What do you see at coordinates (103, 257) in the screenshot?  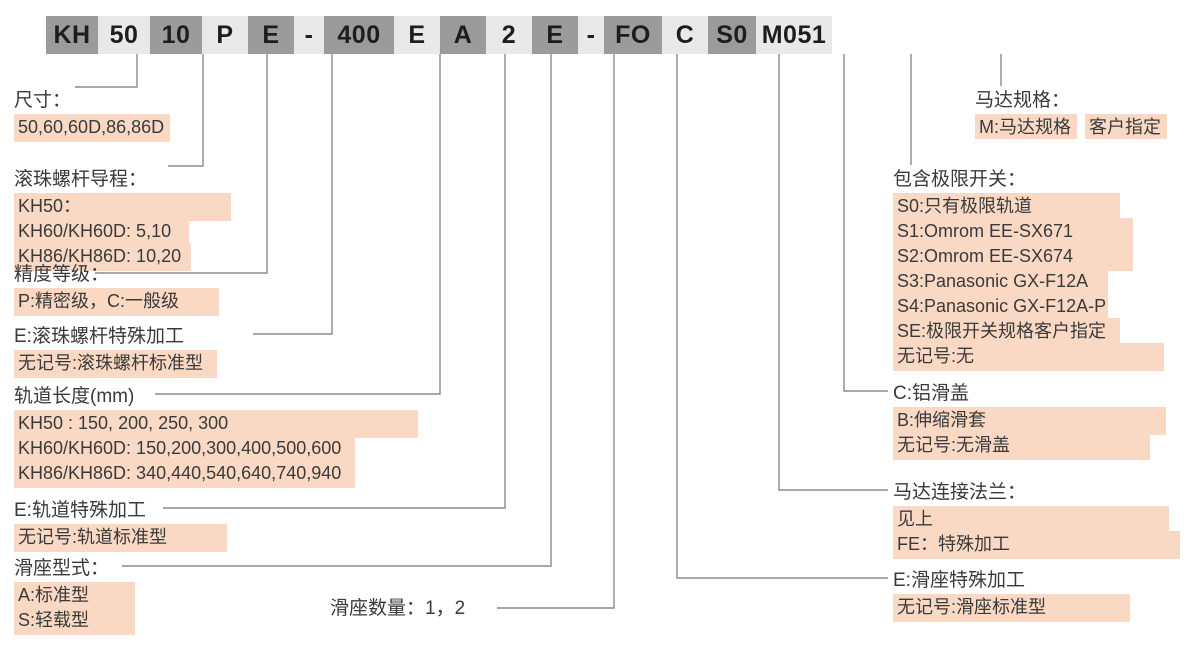 I see `annotation-ball-screw-lead-value-2: KH86/KH86D: 10,20` at bounding box center [103, 257].